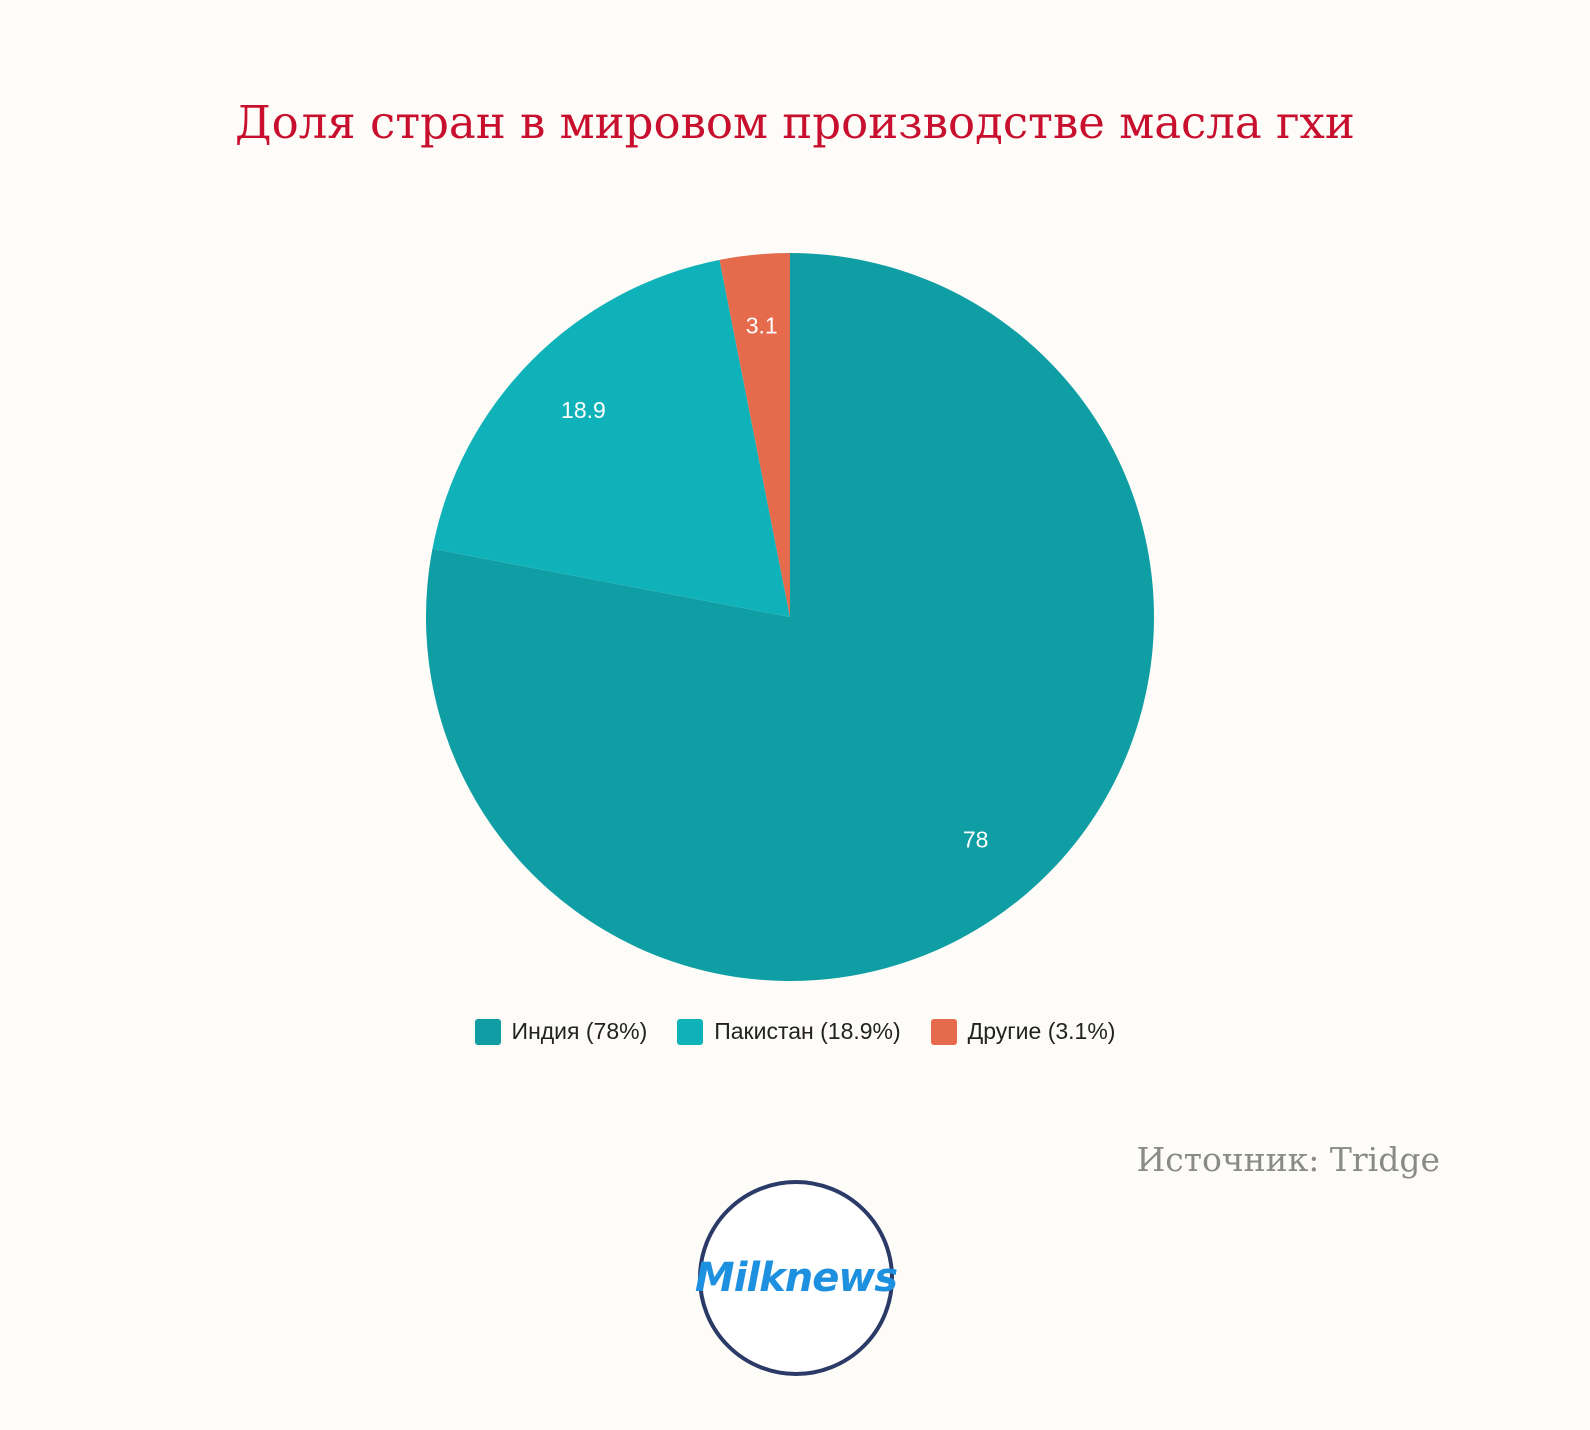 Image resolution: width=1590 pixels, height=1430 pixels. I want to click on pie-slice-others, so click(754, 435).